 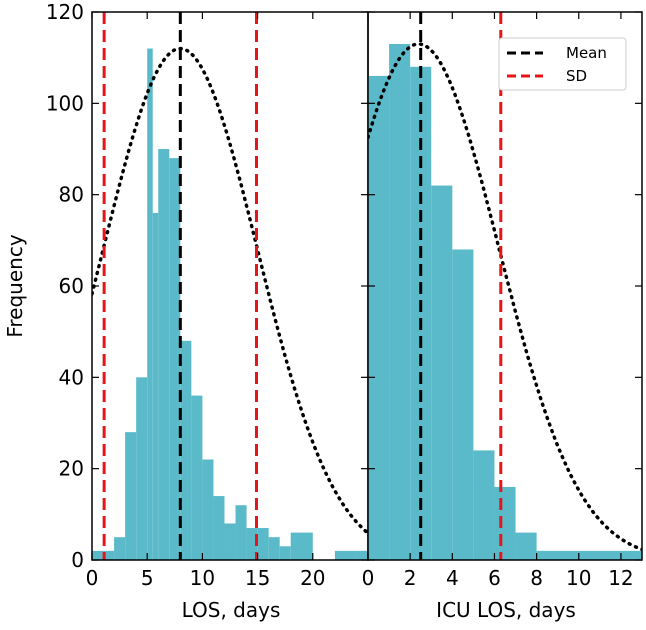 What do you see at coordinates (71, 195) in the screenshot?
I see `y-tick-label: 80` at bounding box center [71, 195].